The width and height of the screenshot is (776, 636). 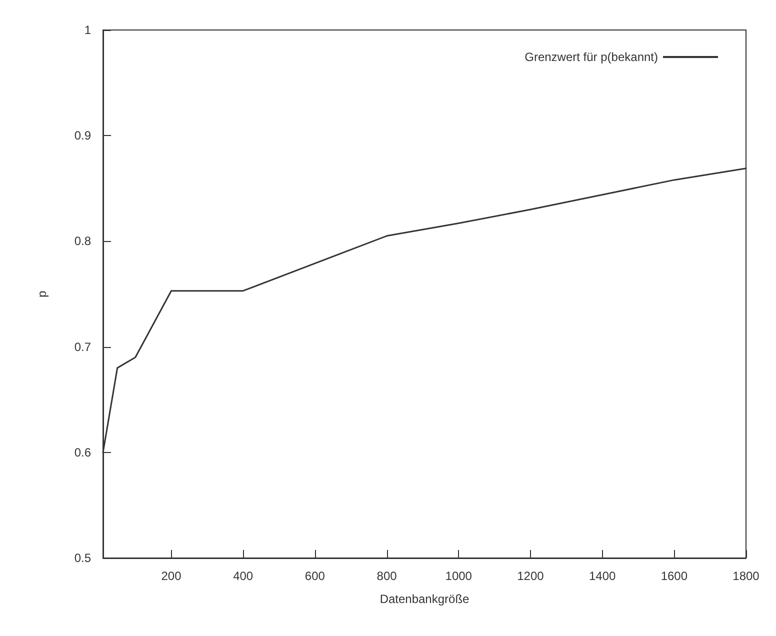 What do you see at coordinates (83, 558) in the screenshot?
I see `y-tick-label: 0.5` at bounding box center [83, 558].